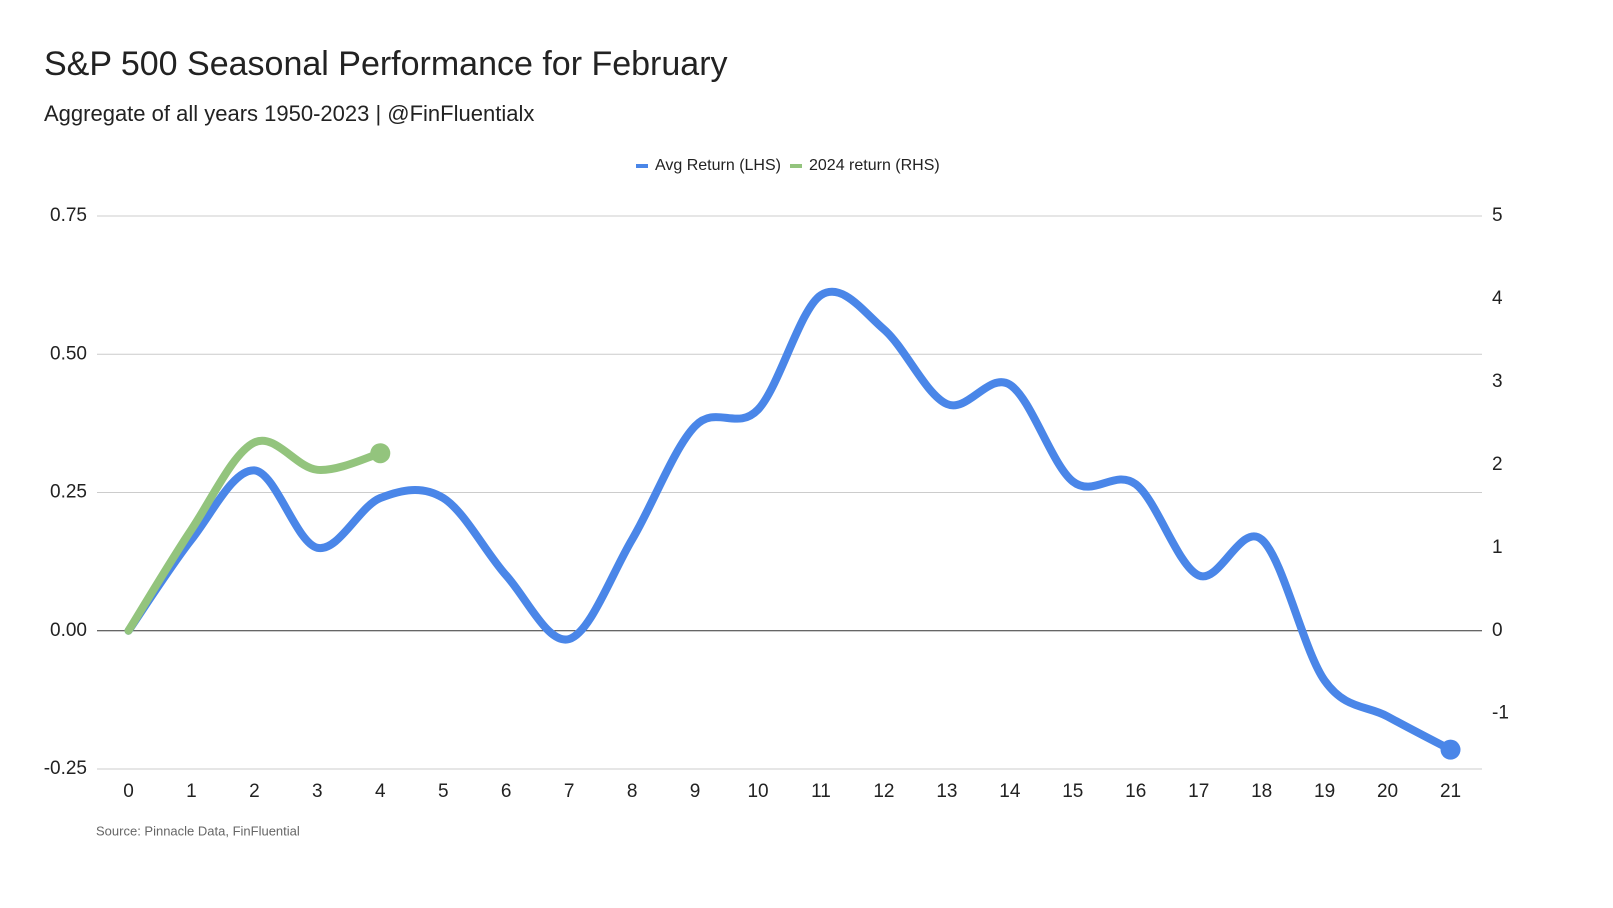  What do you see at coordinates (254, 535) in the screenshot?
I see `series-line` at bounding box center [254, 535].